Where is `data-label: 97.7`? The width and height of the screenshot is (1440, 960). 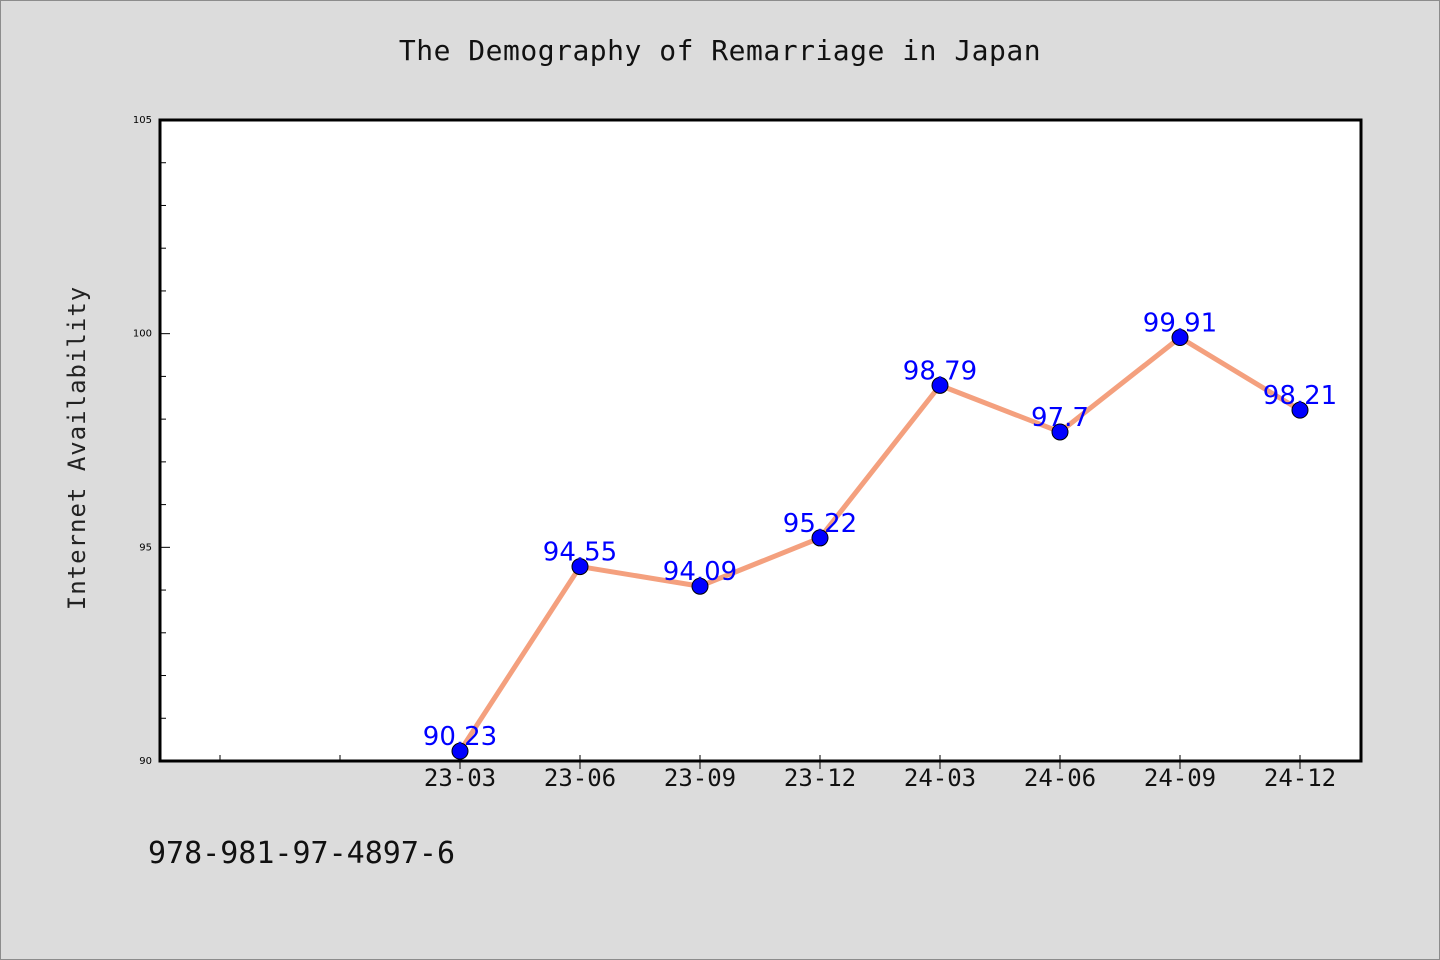
data-label: 97.7 is located at coordinates (1060, 418).